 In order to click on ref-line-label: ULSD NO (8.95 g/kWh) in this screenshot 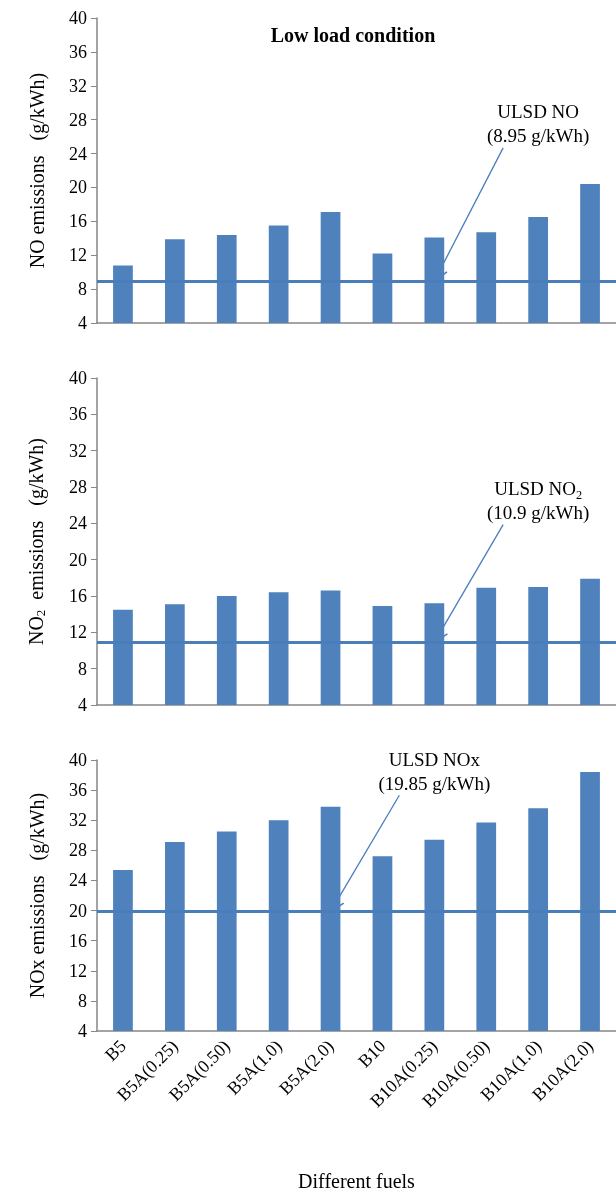, I will do `click(538, 124)`.